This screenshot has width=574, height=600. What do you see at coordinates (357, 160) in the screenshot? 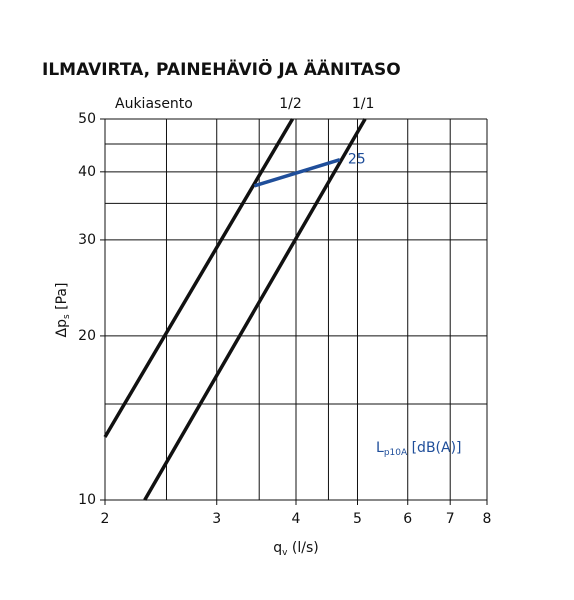
I see `series-label: 25` at bounding box center [357, 160].